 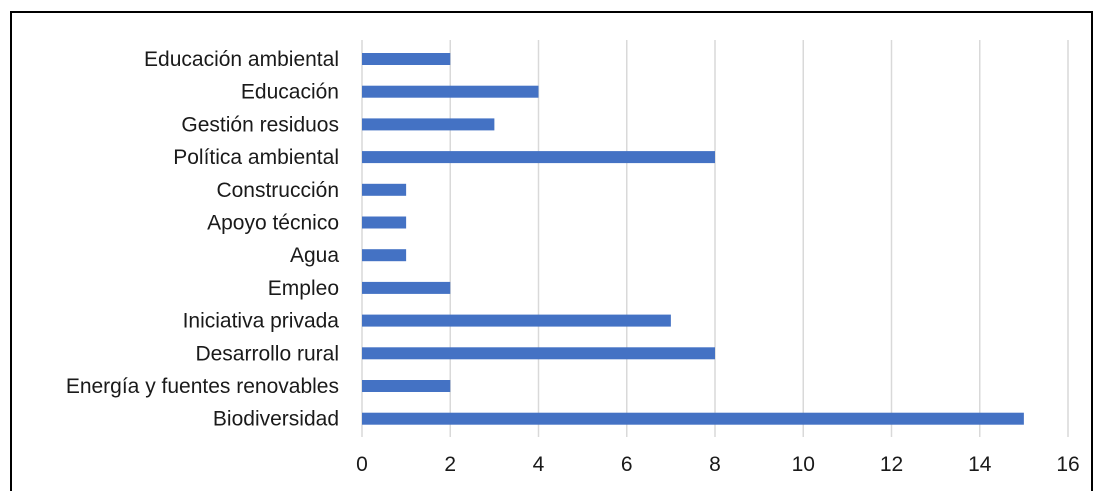 What do you see at coordinates (314, 255) in the screenshot?
I see `category-label: Agua` at bounding box center [314, 255].